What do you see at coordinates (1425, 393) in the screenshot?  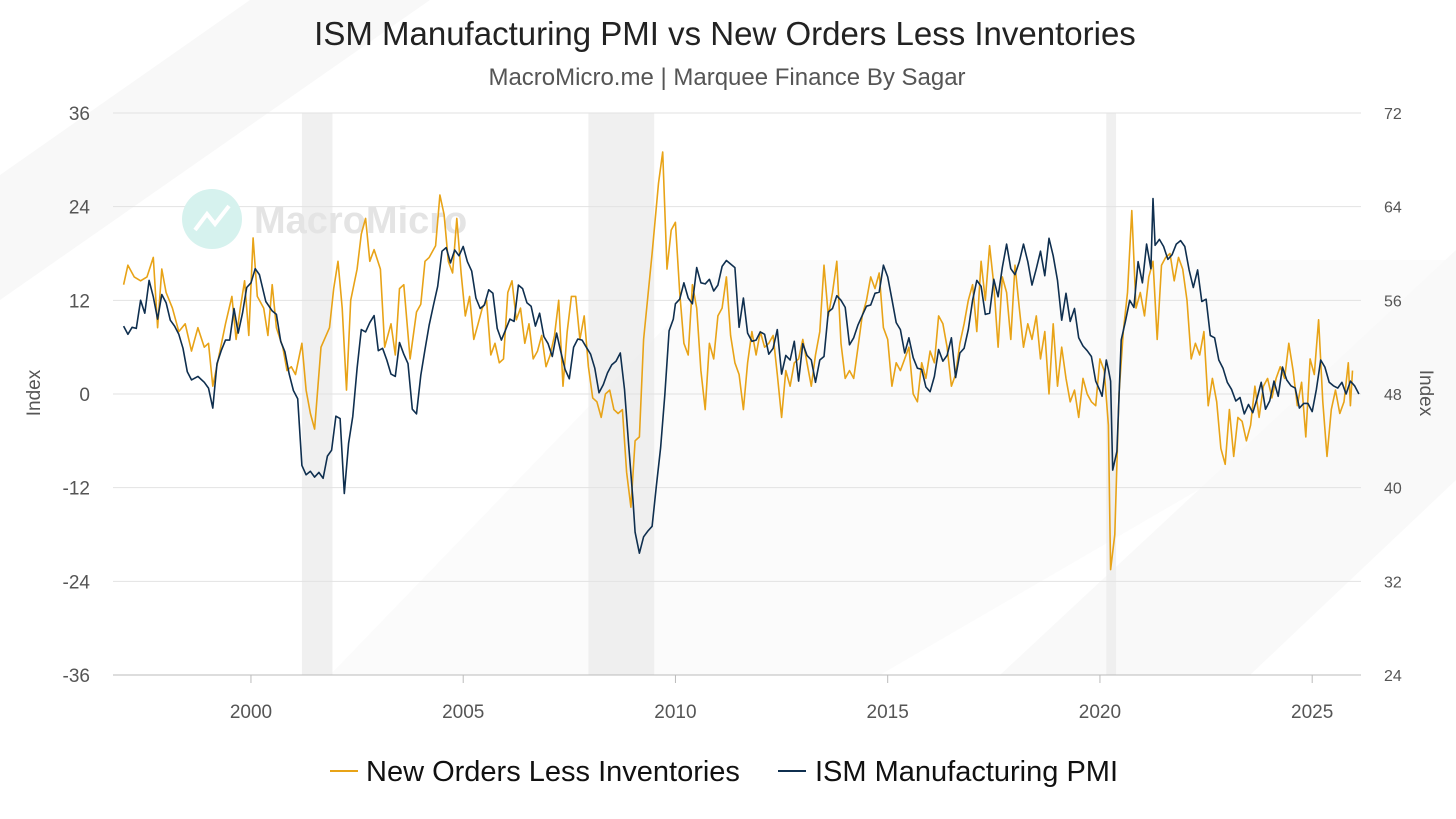 I see `y-axis-right-title: Index` at bounding box center [1425, 393].